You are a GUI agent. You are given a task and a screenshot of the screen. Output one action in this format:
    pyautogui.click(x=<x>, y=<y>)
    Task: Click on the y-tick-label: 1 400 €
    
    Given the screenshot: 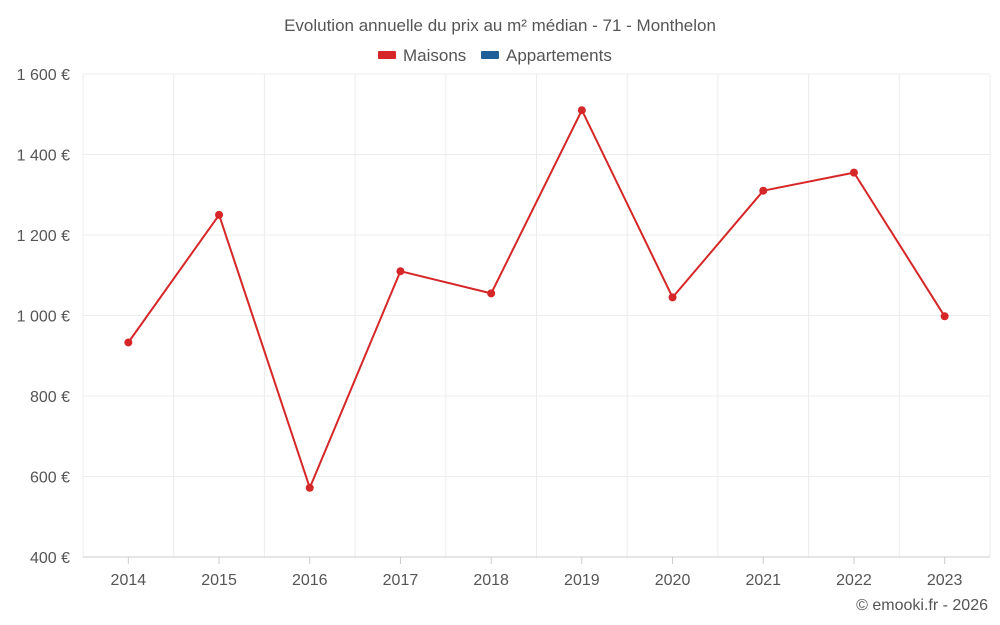 What is the action you would take?
    pyautogui.click(x=43, y=156)
    